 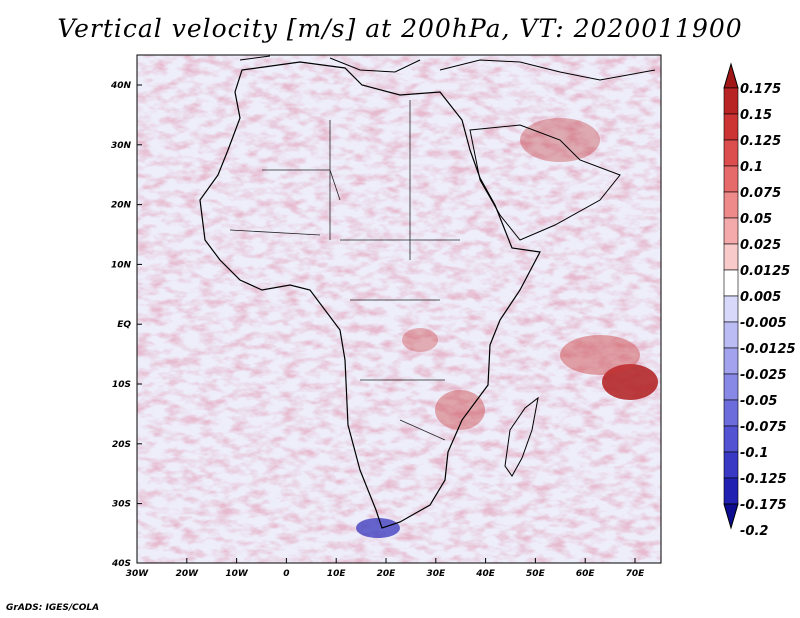 What do you see at coordinates (756, 219) in the screenshot?
I see `colorbar-label: 0.05` at bounding box center [756, 219].